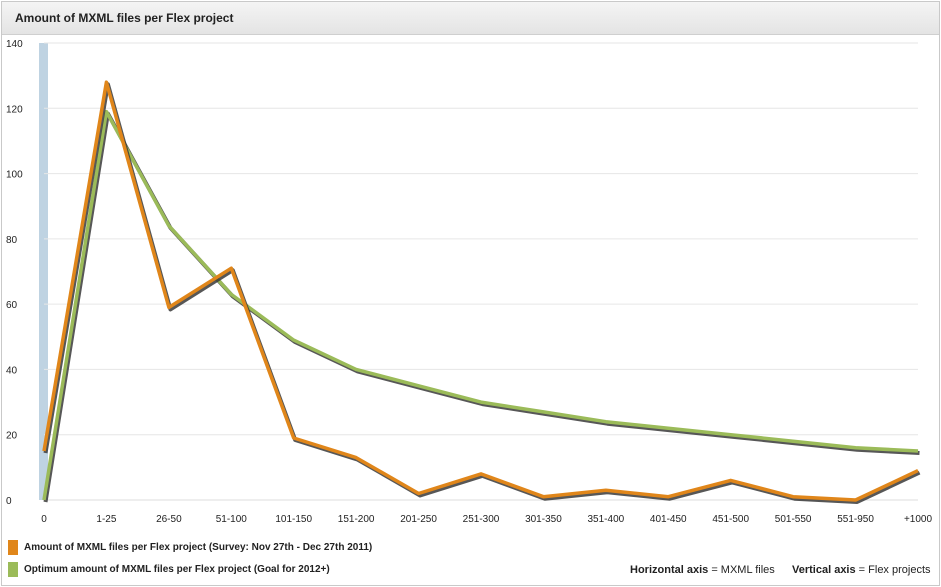 Image resolution: width=941 pixels, height=587 pixels. What do you see at coordinates (669, 570) in the screenshot?
I see `horizontal-axis-label: Horizontal axis` at bounding box center [669, 570].